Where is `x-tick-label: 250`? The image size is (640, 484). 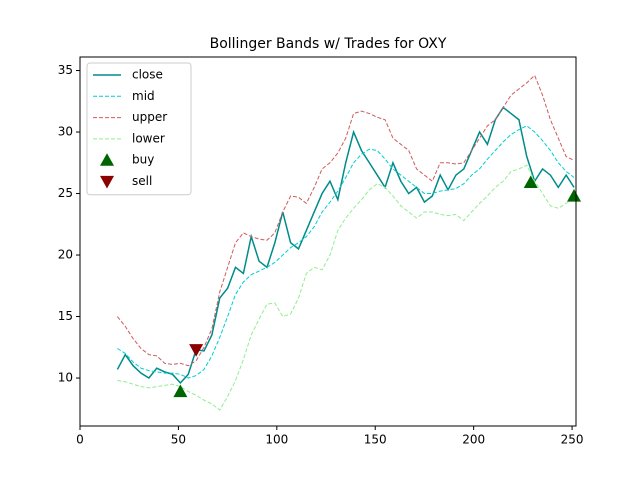
x-tick-label: 250 is located at coordinates (572, 440).